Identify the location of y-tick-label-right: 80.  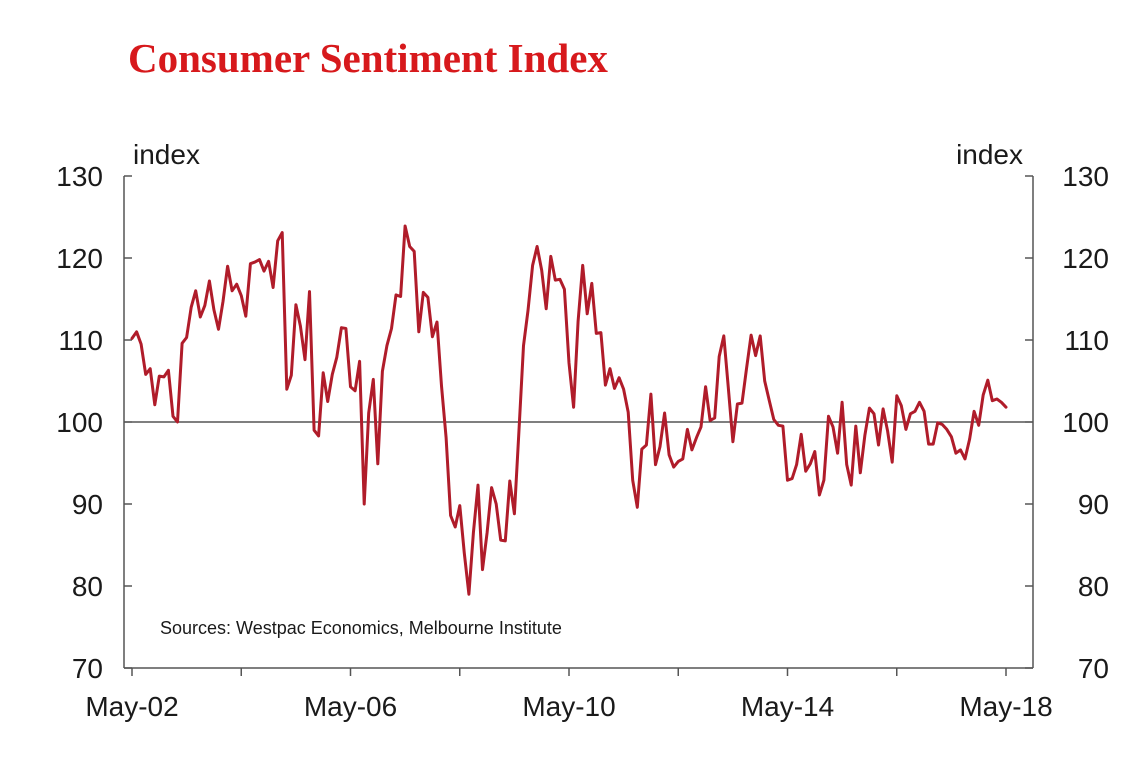
(1093, 586).